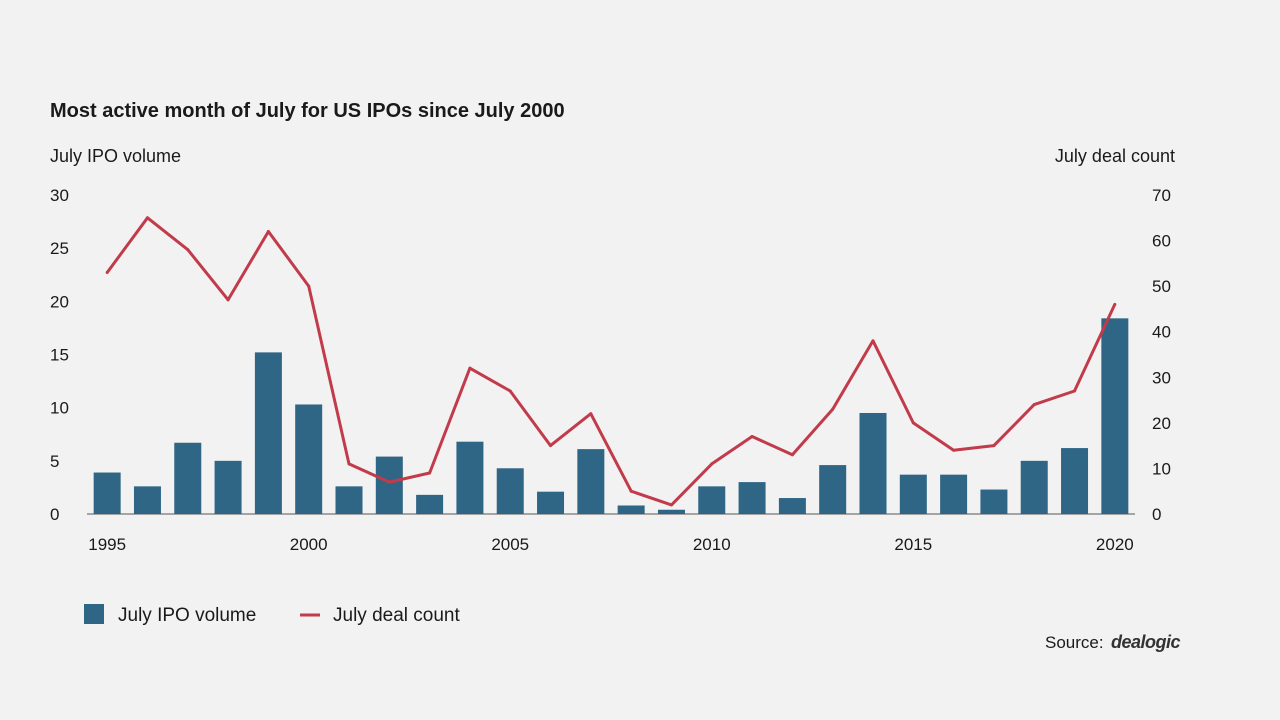 The image size is (1280, 720). What do you see at coordinates (1161, 355) in the screenshot?
I see `right-axis-ticks: 0 10 20 30 40 50 60 70` at bounding box center [1161, 355].